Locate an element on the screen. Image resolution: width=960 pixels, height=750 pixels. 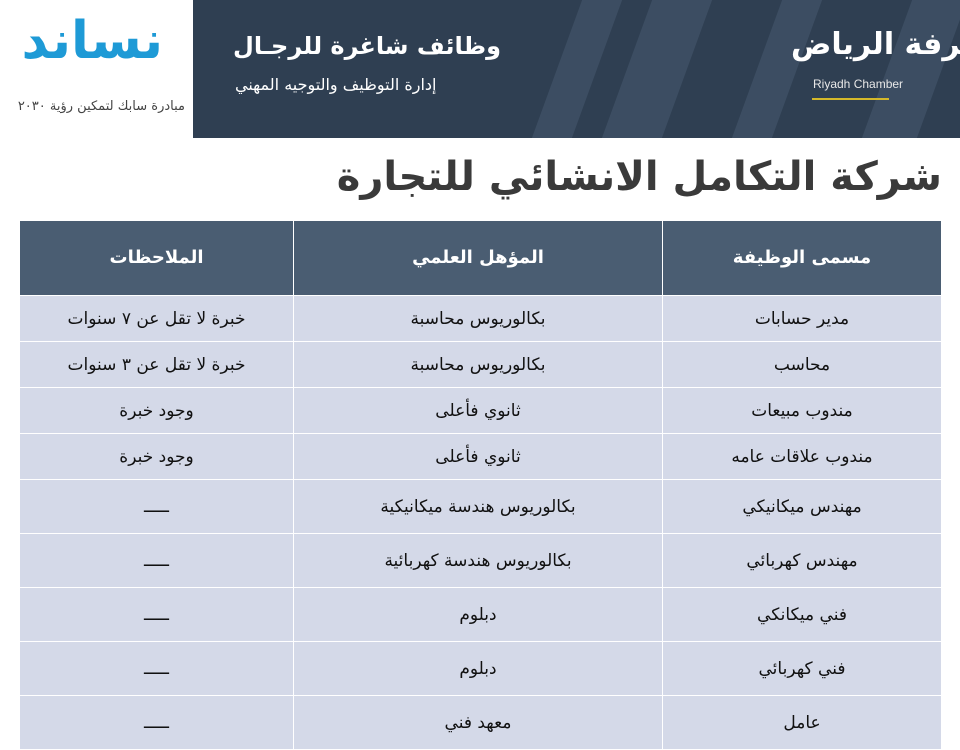
table-row: فني ميكانكي دبلوم ـــــ is located at coordinates (480, 614).